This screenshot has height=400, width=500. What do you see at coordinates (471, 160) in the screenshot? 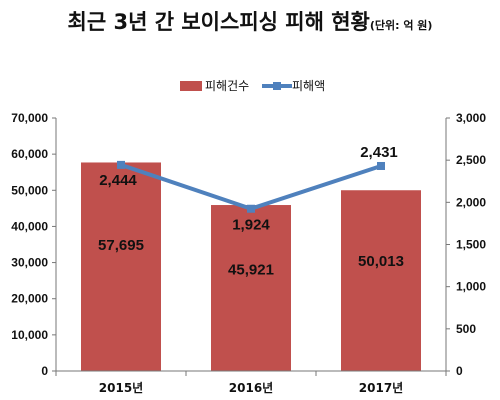
I see `y-right-tick-label: 2,500` at bounding box center [471, 160].